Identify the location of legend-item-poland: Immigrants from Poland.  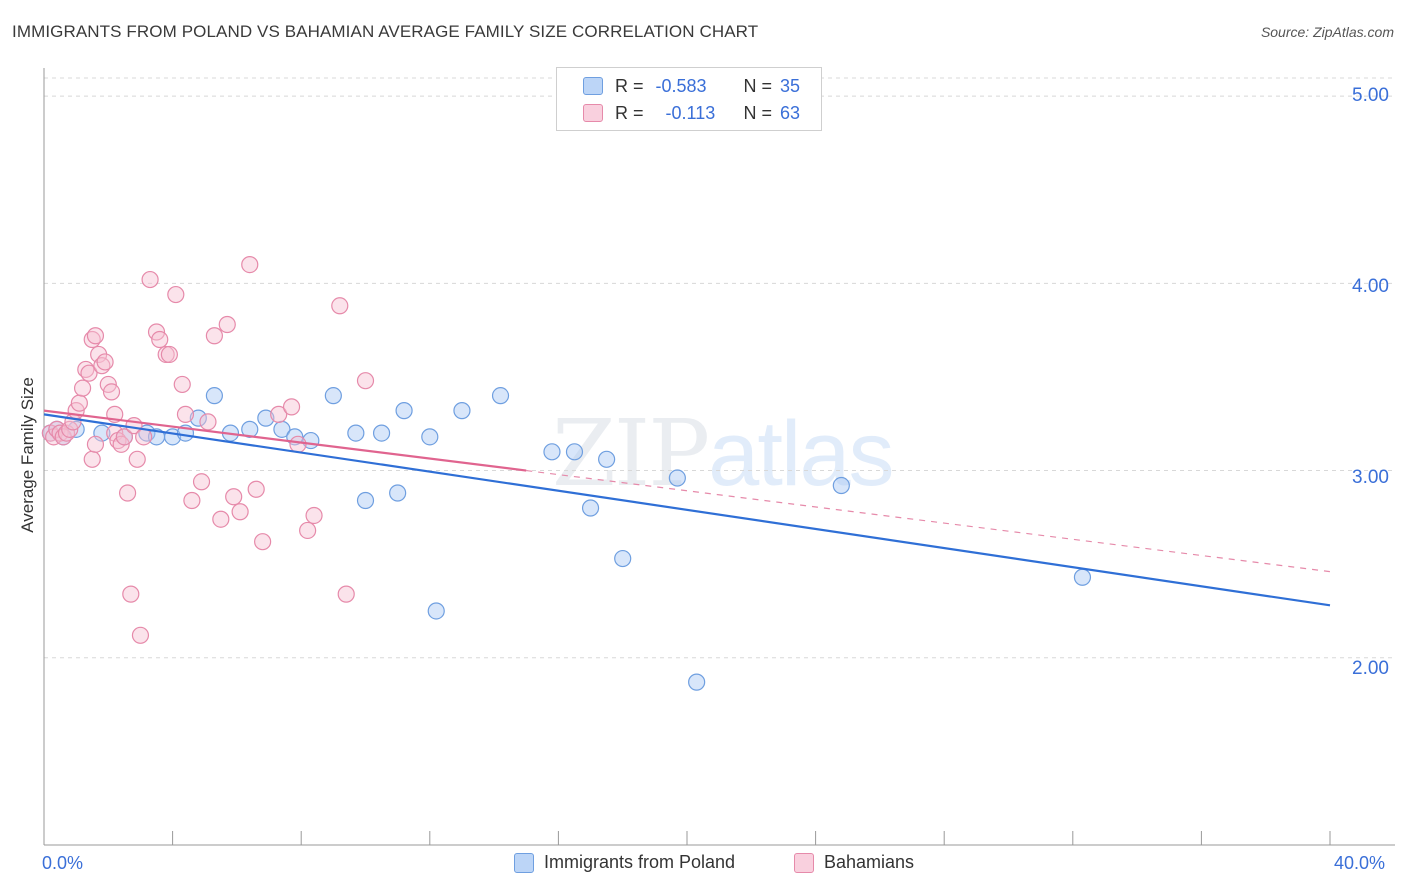
(624, 862).